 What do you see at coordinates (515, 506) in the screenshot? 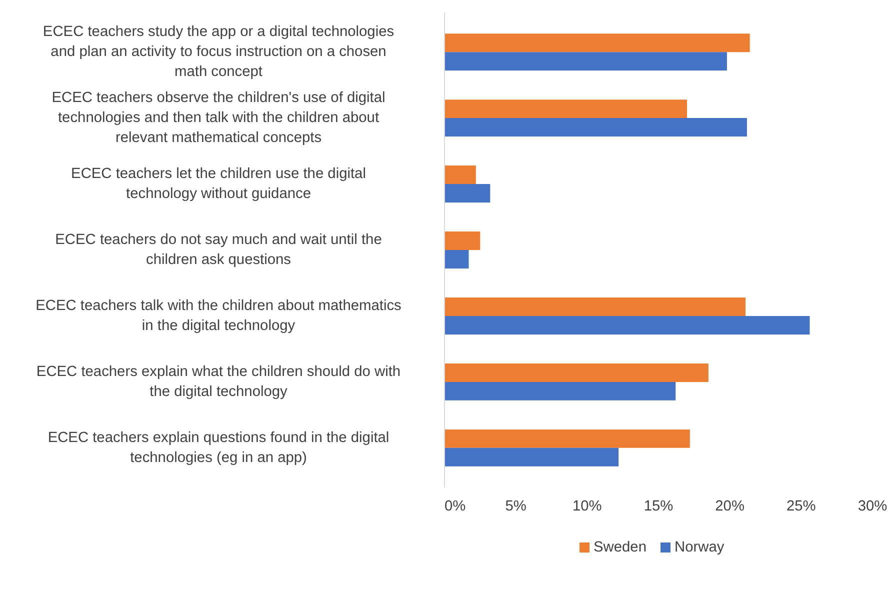
I see `x-tick-label: 5%` at bounding box center [515, 506].